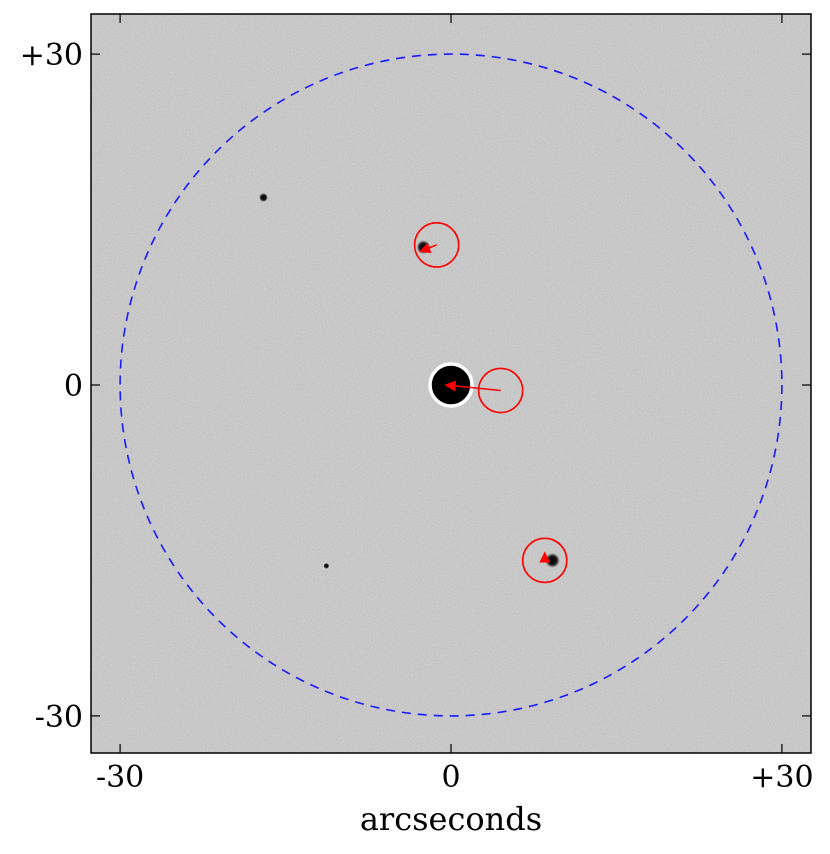  I want to click on x-tick-label-2: +30, so click(781, 777).